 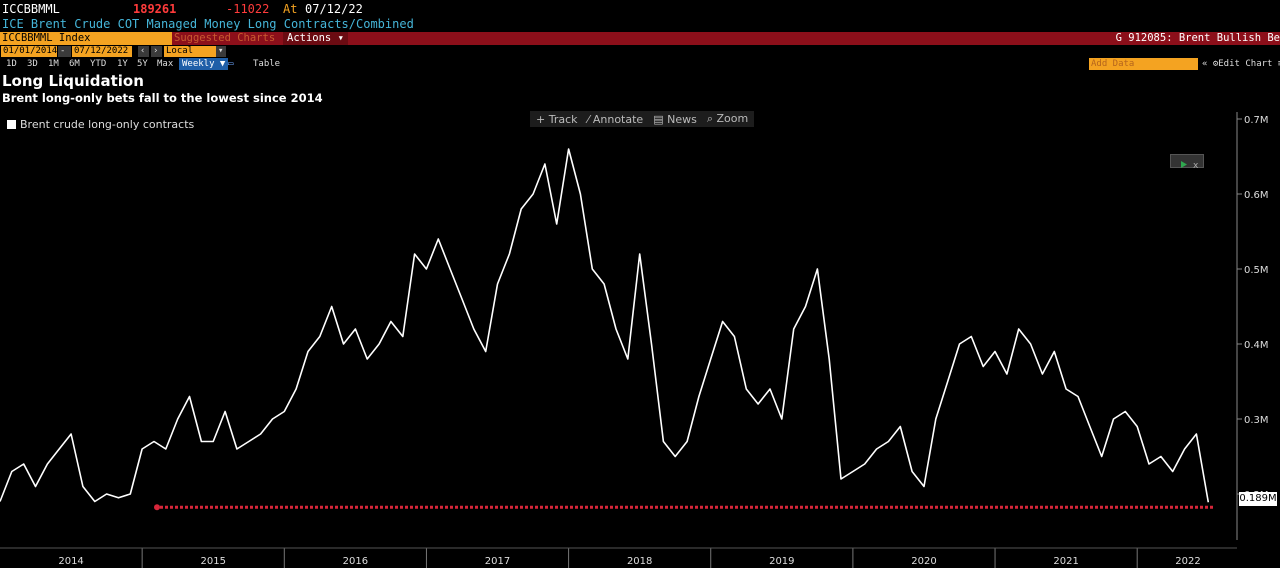 I want to click on collapse-icon: «, so click(x=1205, y=64).